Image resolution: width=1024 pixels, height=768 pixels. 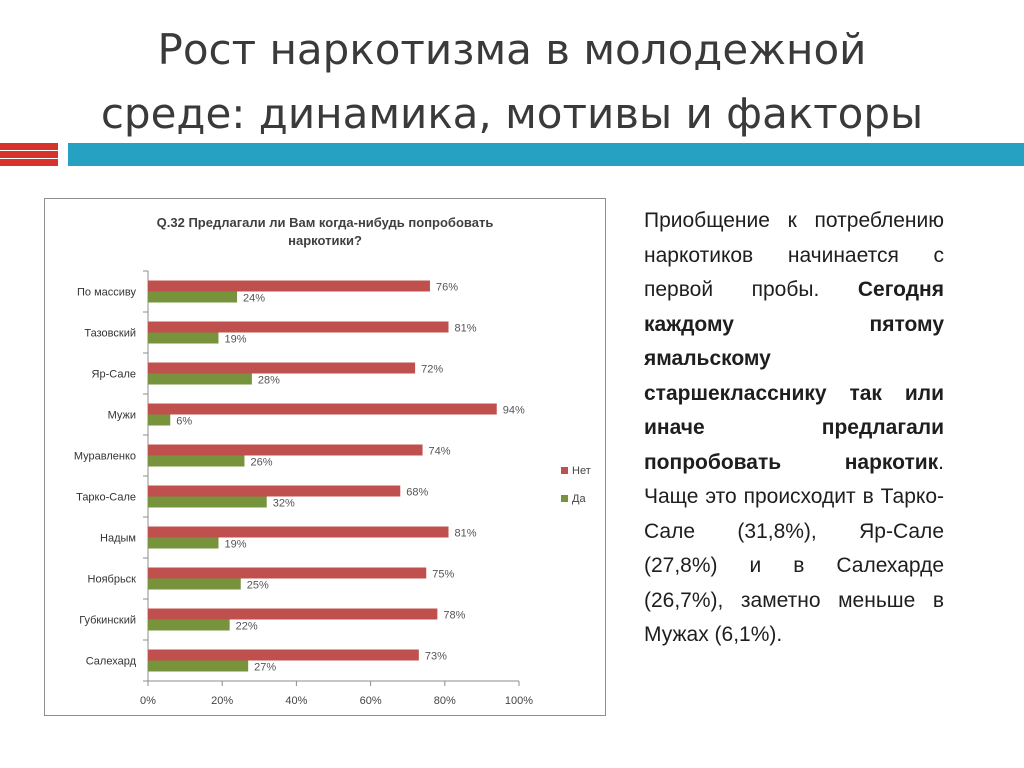 I want to click on category-label: По массиву, so click(x=107, y=293).